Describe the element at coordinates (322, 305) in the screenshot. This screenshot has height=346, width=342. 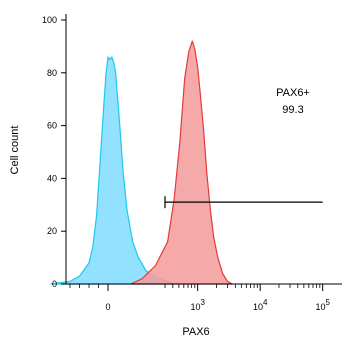
I see `x-tick-label: 10⁵` at that location.